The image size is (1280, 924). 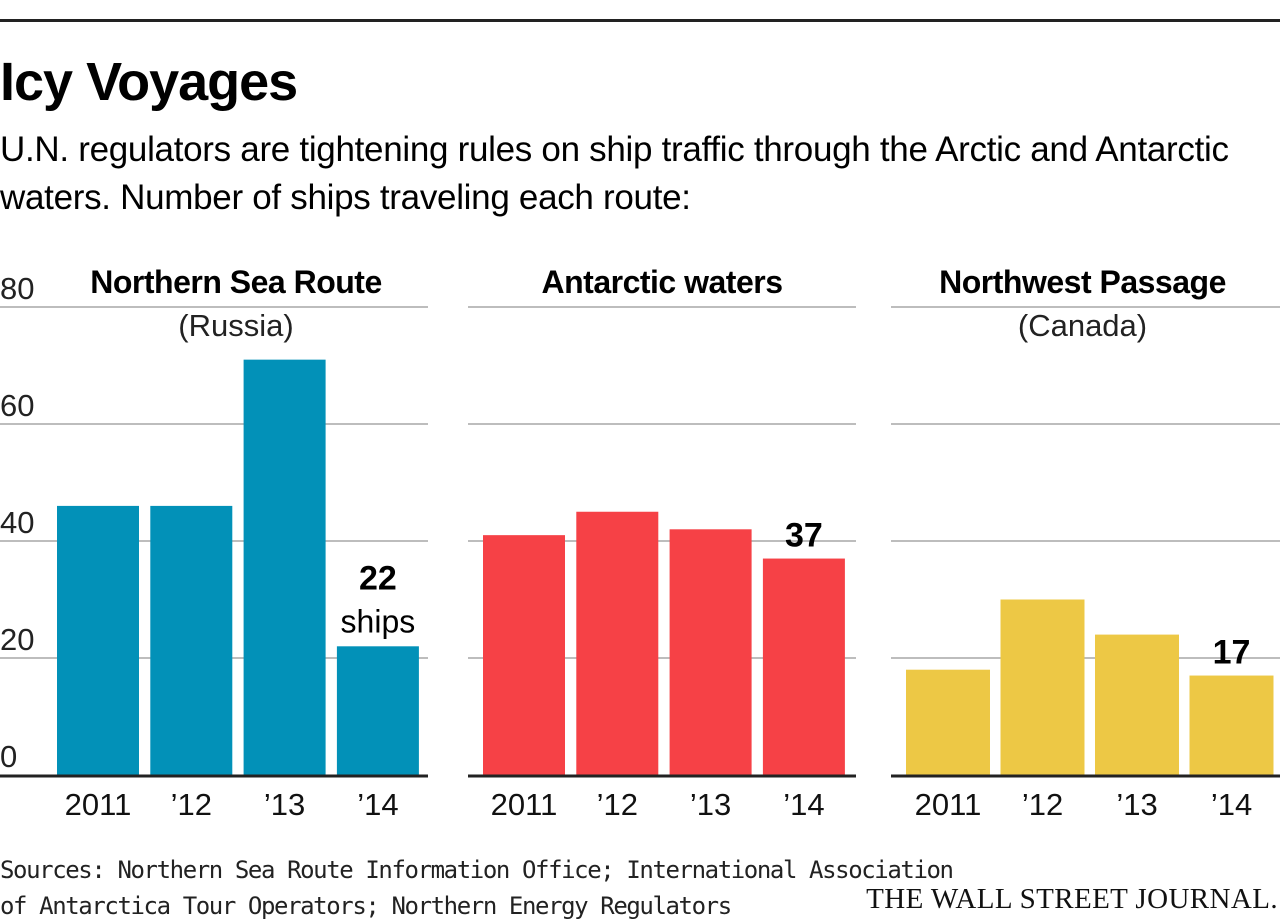 I want to click on y-tick-label: 60, so click(x=17, y=405).